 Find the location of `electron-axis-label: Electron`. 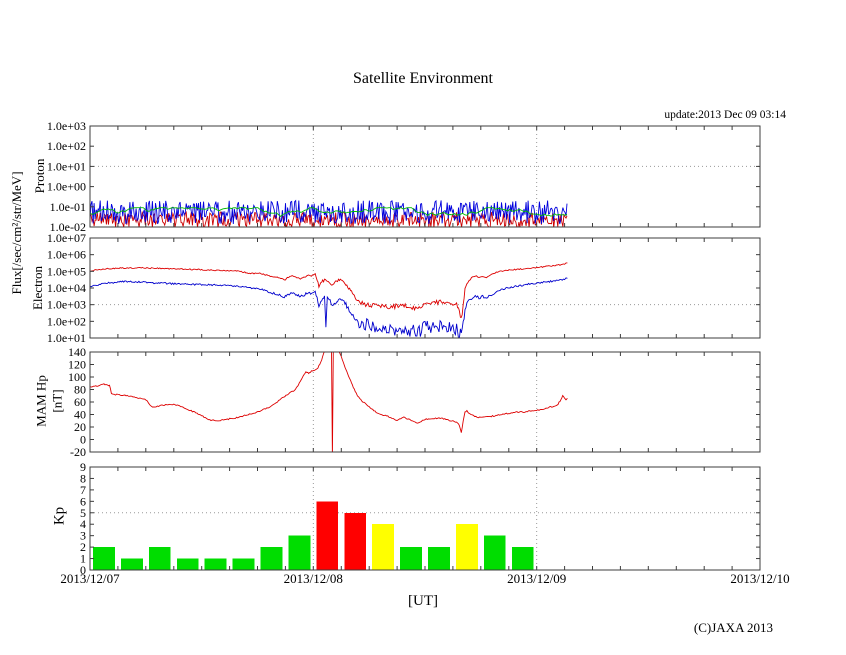

electron-axis-label: Electron is located at coordinates (37, 288).